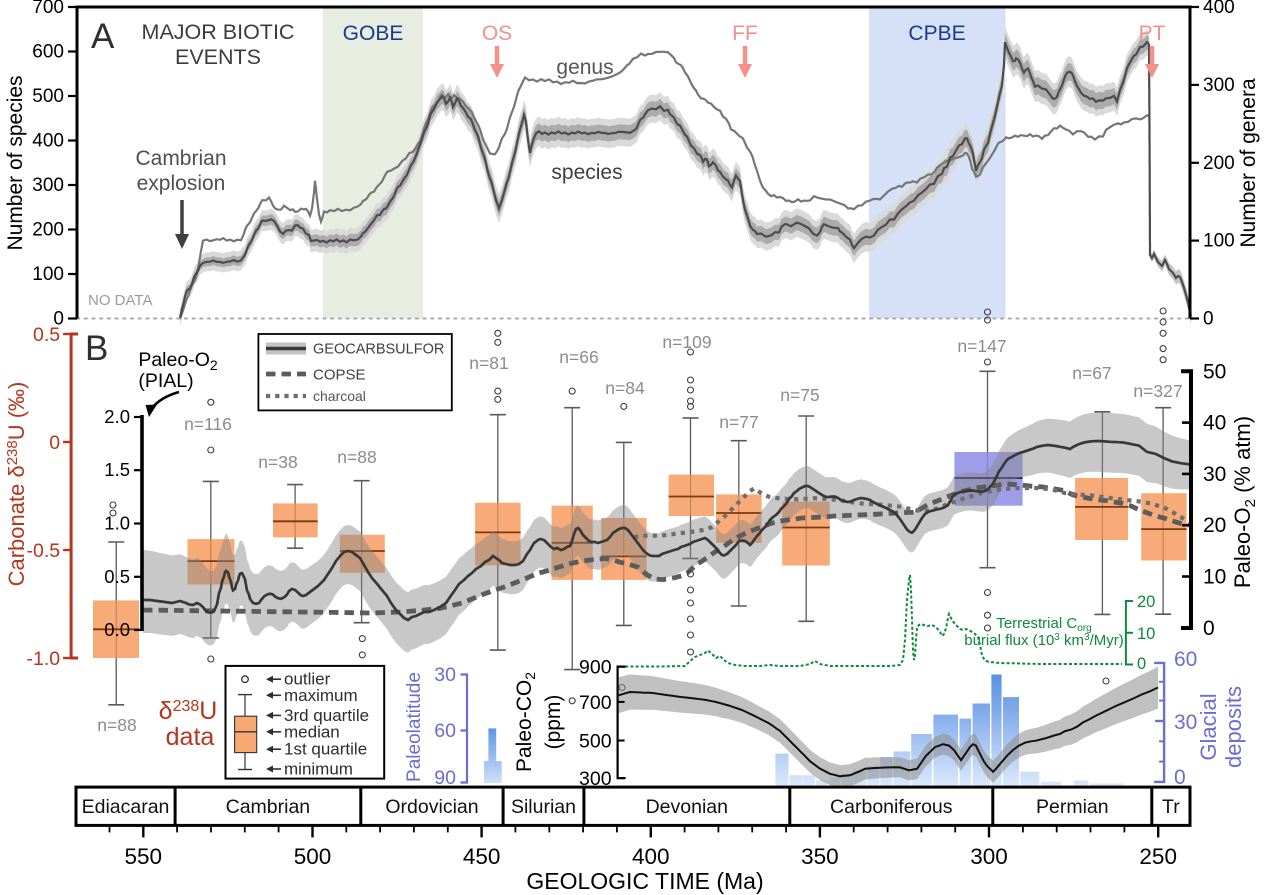 This screenshot has height=895, width=1268. Describe the element at coordinates (1091, 373) in the screenshot. I see `svg-text: n=67` at that location.